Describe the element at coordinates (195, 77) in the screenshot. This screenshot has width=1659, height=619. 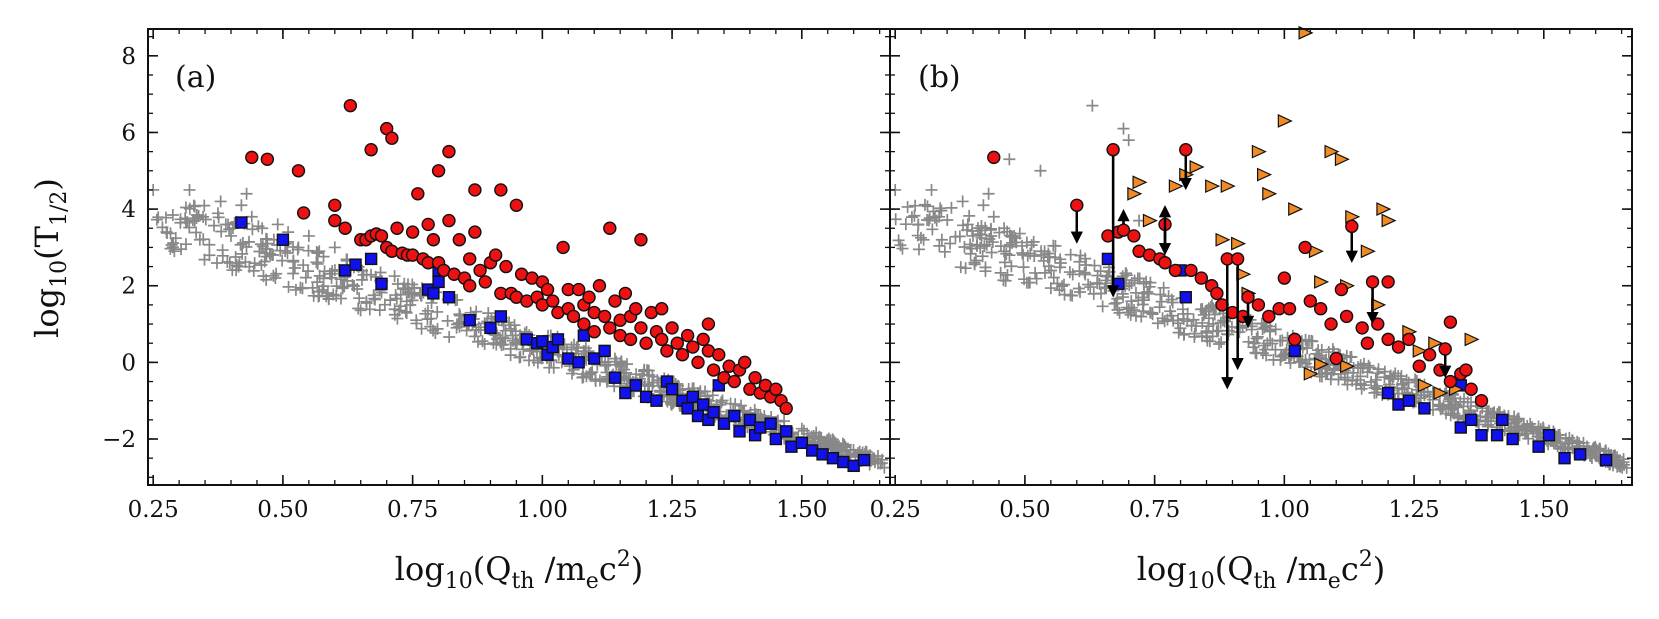
I see `panel-a-label: (a)` at that location.